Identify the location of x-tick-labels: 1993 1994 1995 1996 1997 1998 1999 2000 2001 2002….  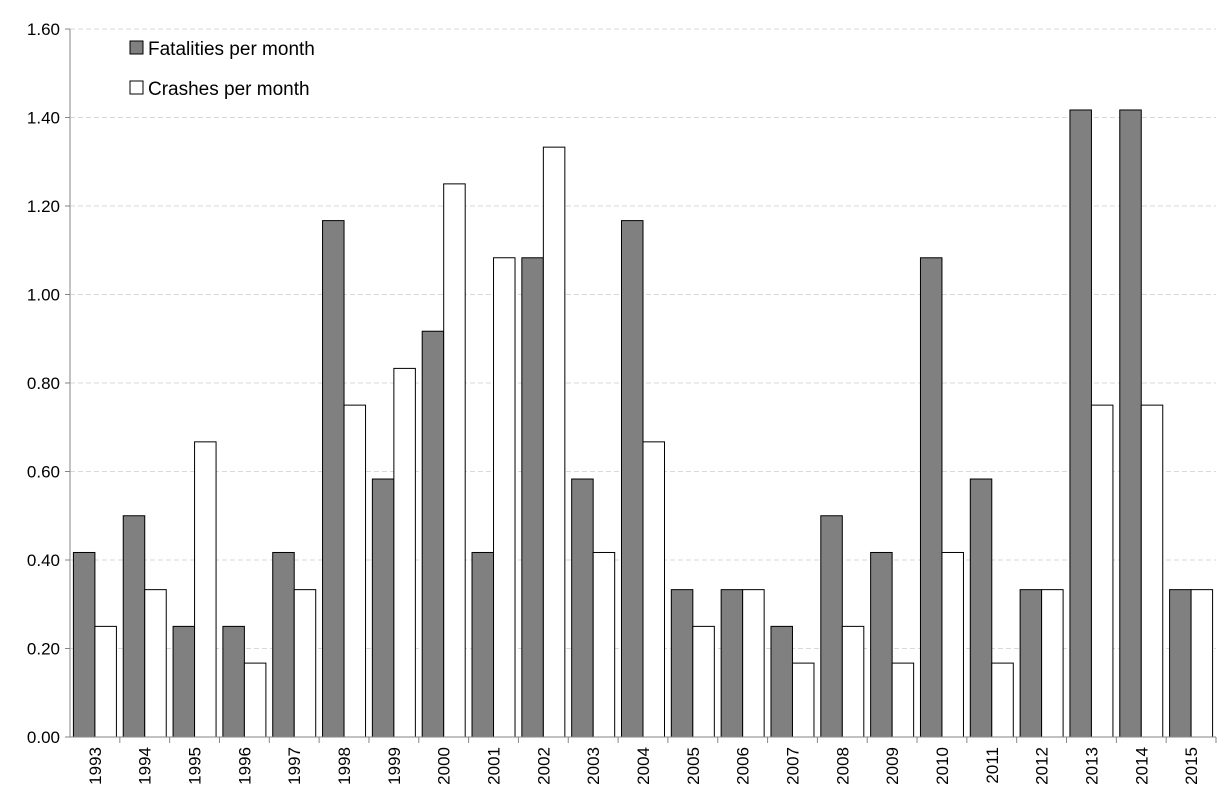
(643, 766).